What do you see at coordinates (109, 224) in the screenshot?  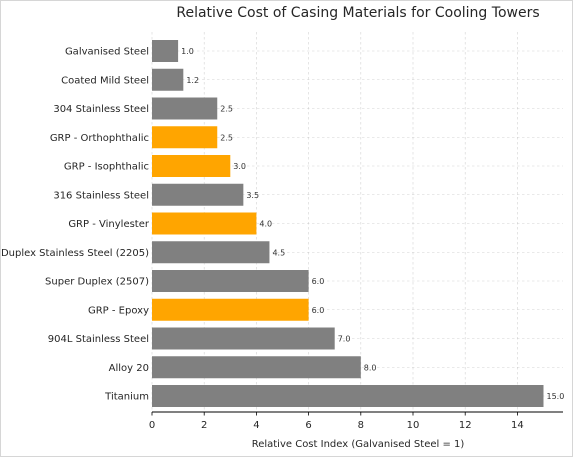 I see `category-label: GRP - Vinylester` at bounding box center [109, 224].